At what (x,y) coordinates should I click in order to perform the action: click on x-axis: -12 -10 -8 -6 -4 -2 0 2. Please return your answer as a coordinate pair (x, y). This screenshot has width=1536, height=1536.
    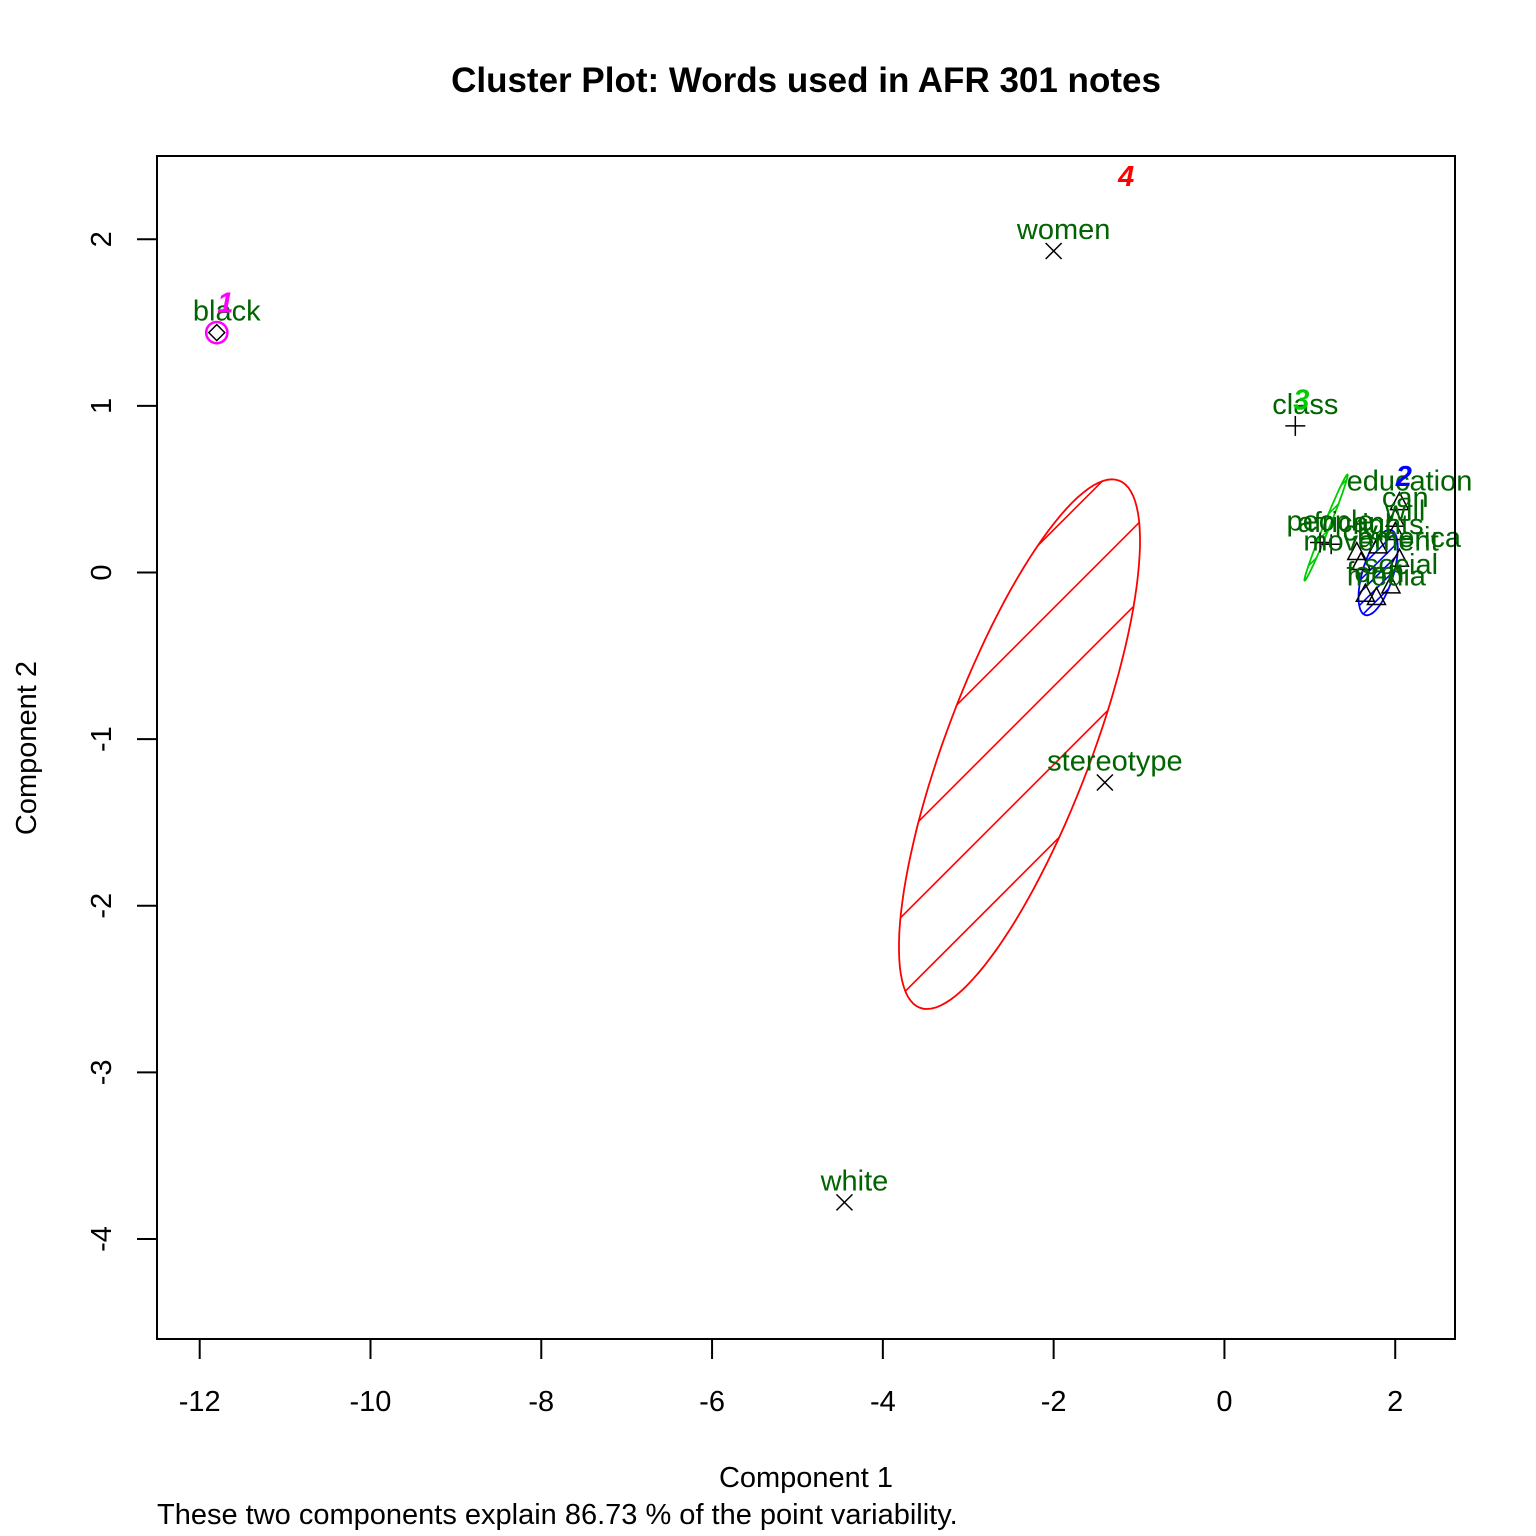
    Looking at the image, I should click on (791, 1378).